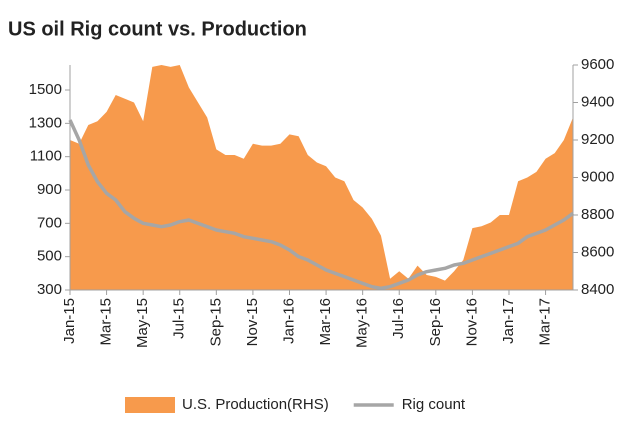 The height and width of the screenshot is (431, 644). What do you see at coordinates (49, 189) in the screenshot?
I see `y-tick-label: 900` at bounding box center [49, 189].